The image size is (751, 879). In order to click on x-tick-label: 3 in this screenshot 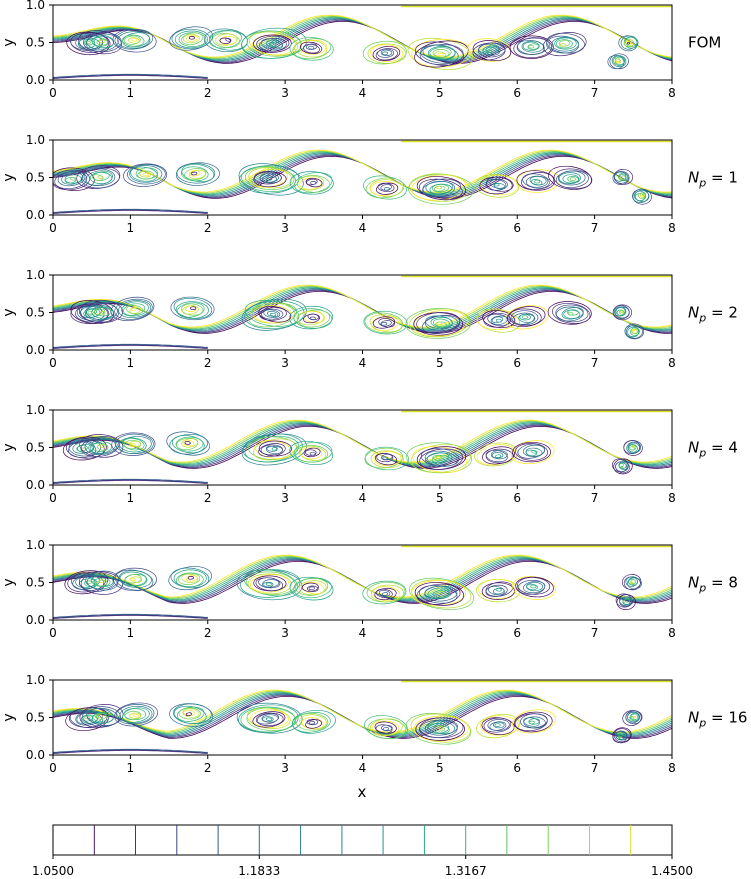, I will do `click(285, 768)`.